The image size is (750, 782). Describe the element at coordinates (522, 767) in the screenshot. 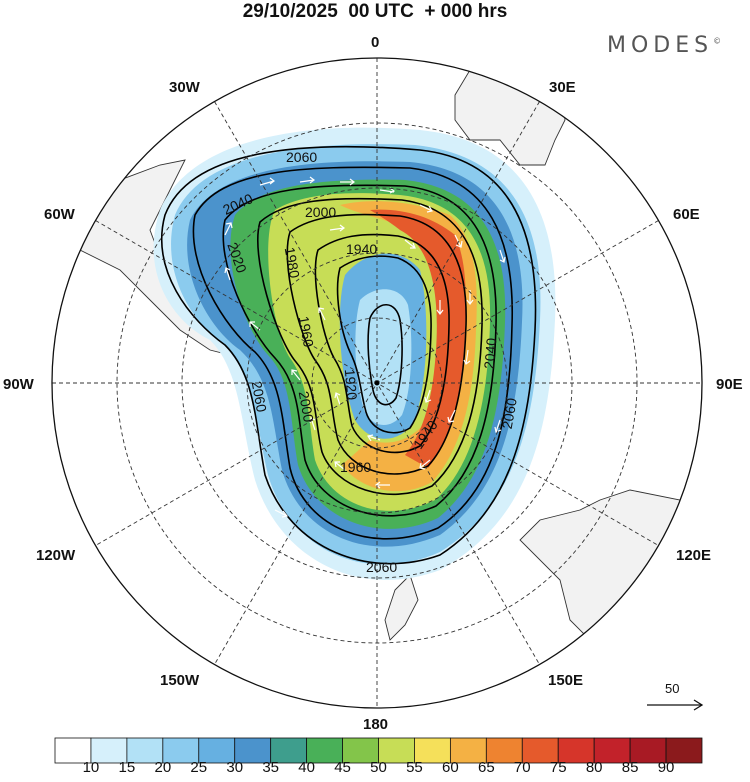

I see `colorbar-tick-label: 70` at that location.